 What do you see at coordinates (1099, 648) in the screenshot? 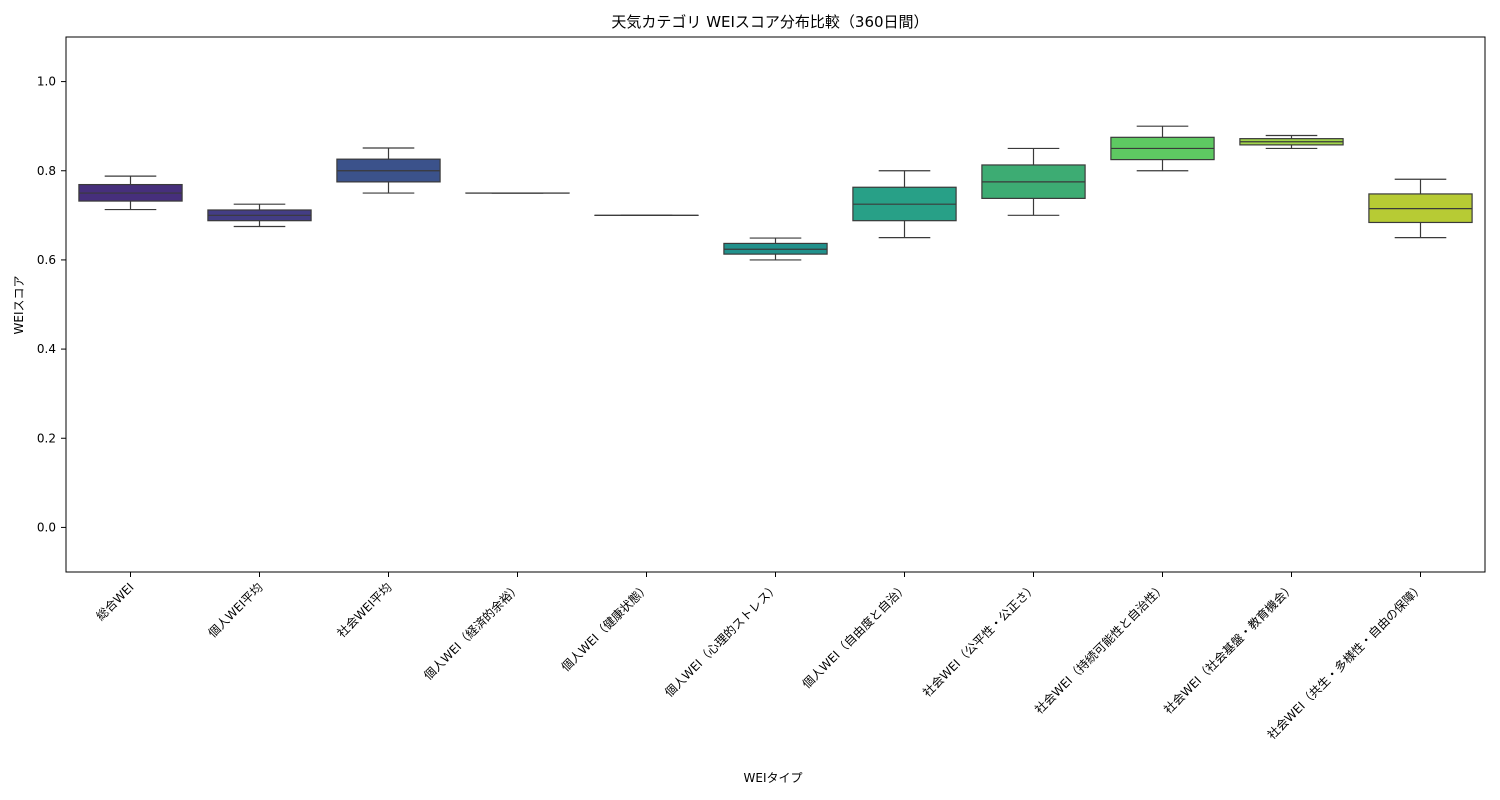
I see `x-tick-label: 社会WEI（持続可能性と自治性）` at bounding box center [1099, 648].